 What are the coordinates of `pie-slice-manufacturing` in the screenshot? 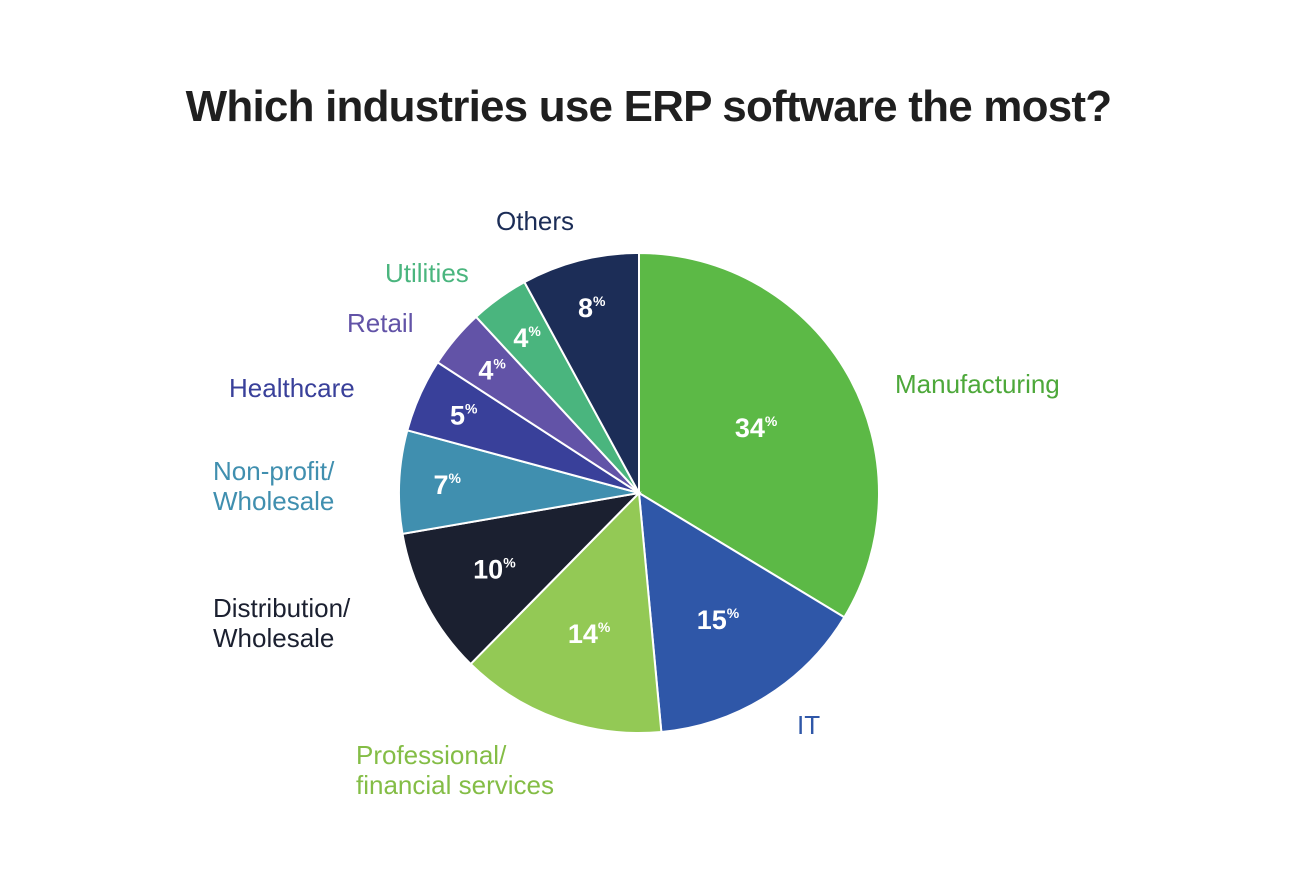 It's located at (759, 435).